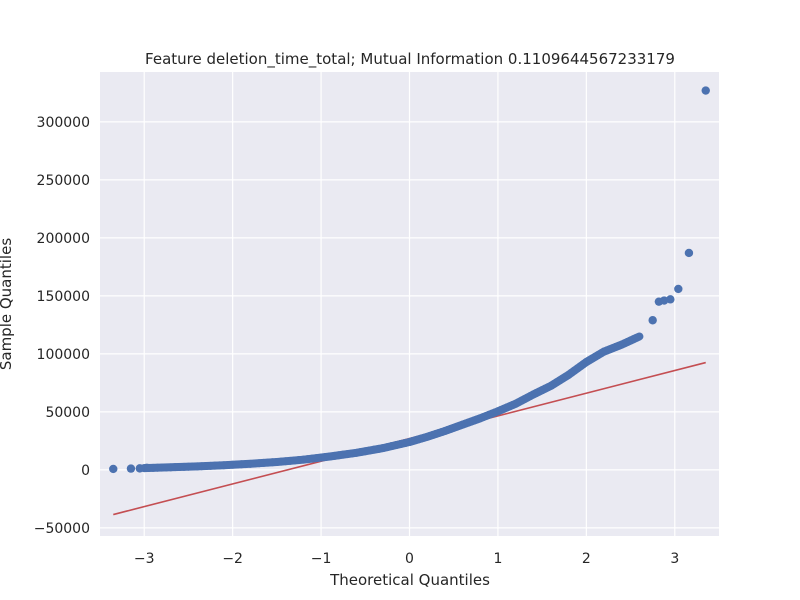 The image size is (800, 600). I want to click on x-tick-label: −2, so click(232, 559).